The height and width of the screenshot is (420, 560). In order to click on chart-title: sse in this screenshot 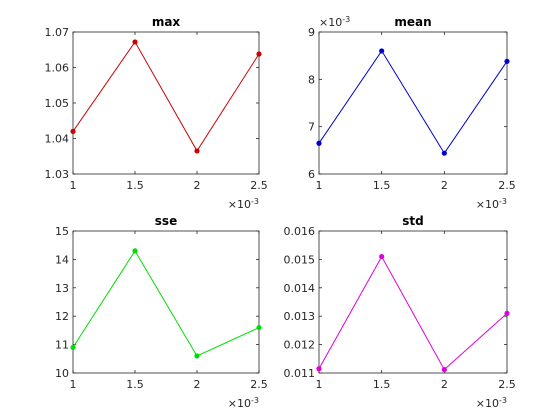, I will do `click(166, 221)`.